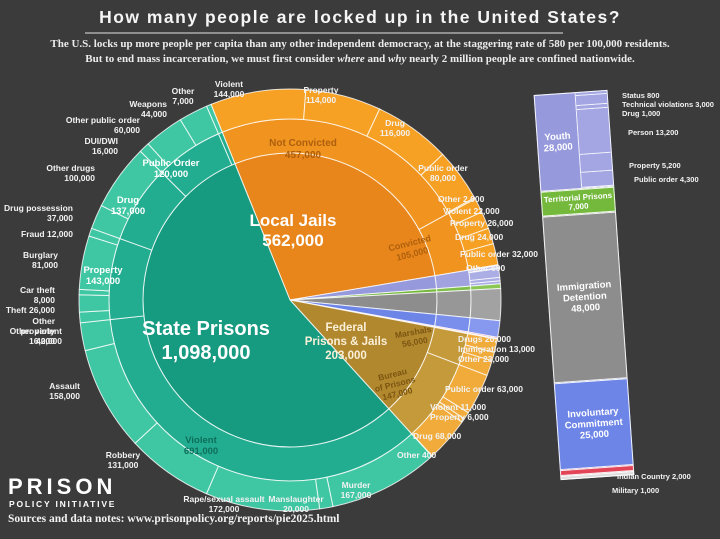  I want to click on detail-block-label-youth: Youth 28,000, so click(558, 142).